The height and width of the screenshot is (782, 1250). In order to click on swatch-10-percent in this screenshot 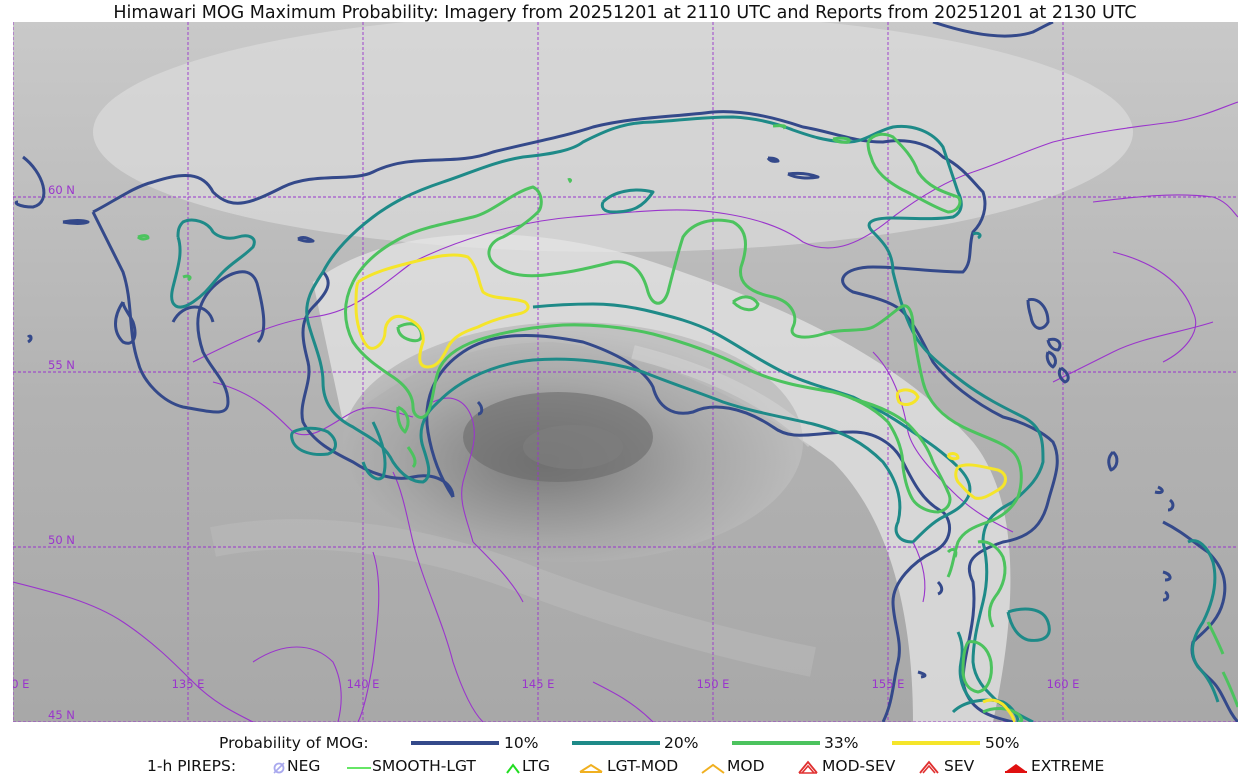, I will do `click(455, 743)`.